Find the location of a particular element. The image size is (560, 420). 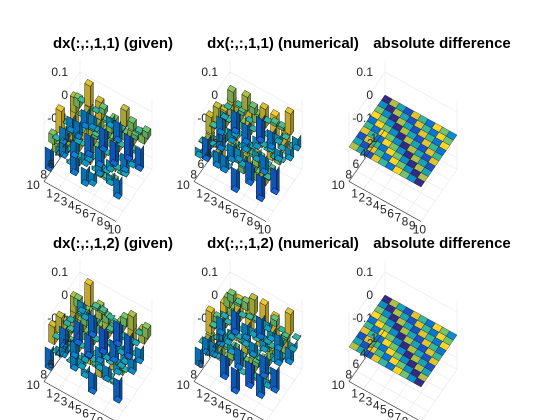

x-tick-label: 2 is located at coordinates (361, 198).